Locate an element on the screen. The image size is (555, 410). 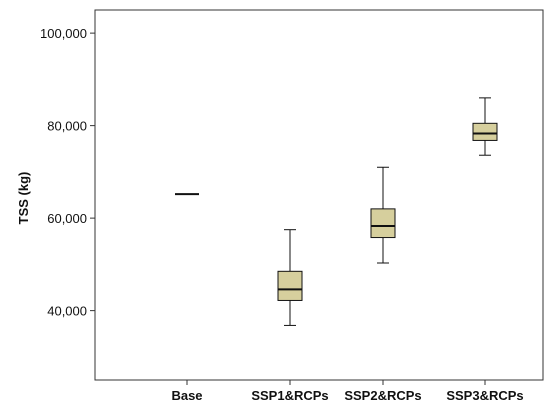
y-tick-label: 100,000 is located at coordinates (63, 33).